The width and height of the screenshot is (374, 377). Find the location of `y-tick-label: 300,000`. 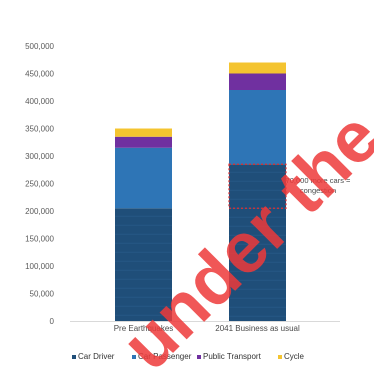

y-tick-label: 300,000 is located at coordinates (39, 156).